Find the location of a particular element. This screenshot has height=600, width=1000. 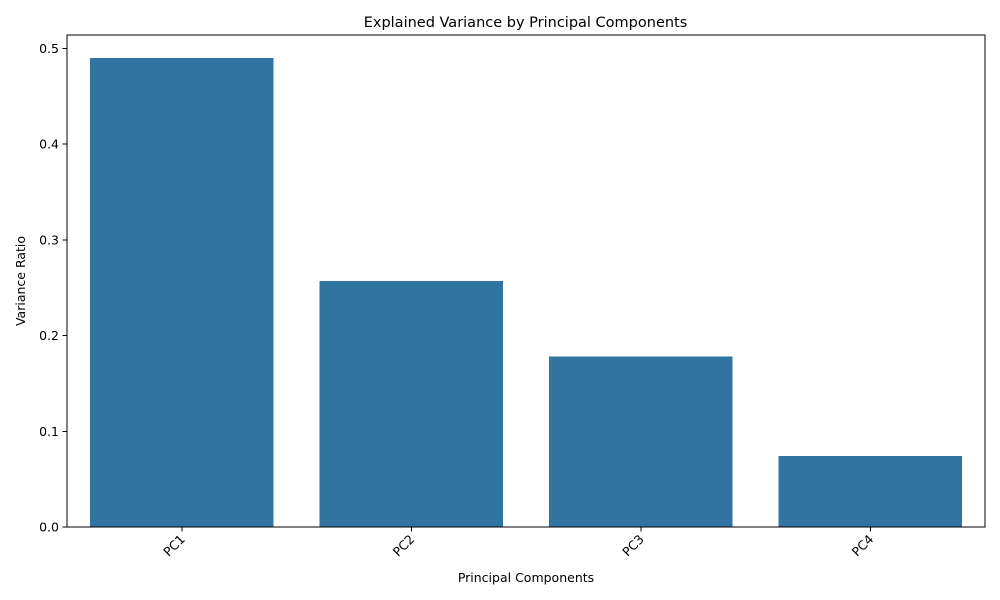

x-tick-label: PC1 is located at coordinates (174, 546).